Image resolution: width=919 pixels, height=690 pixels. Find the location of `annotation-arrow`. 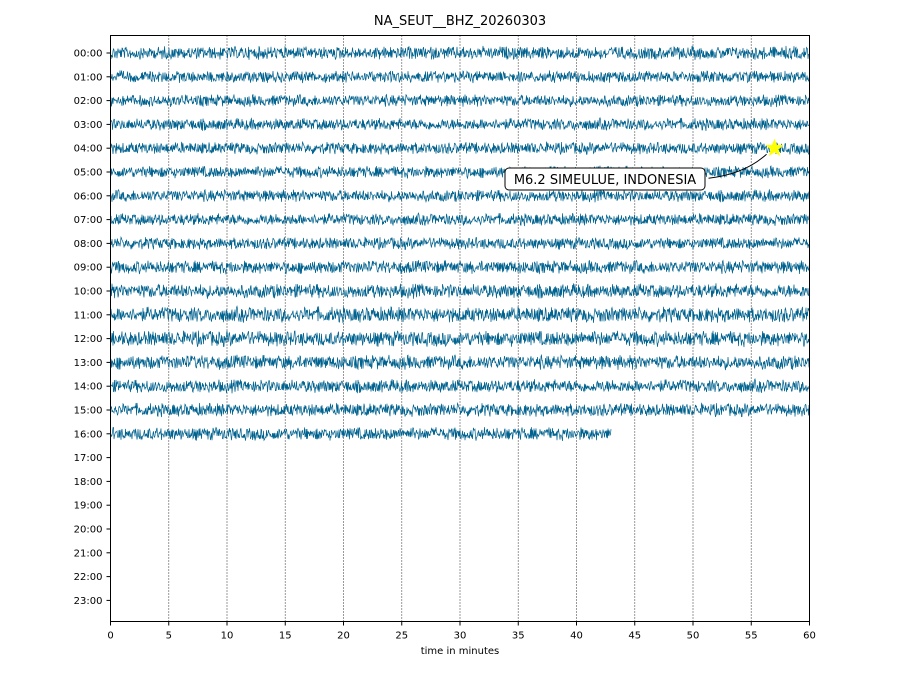

annotation-arrow is located at coordinates (737, 166).